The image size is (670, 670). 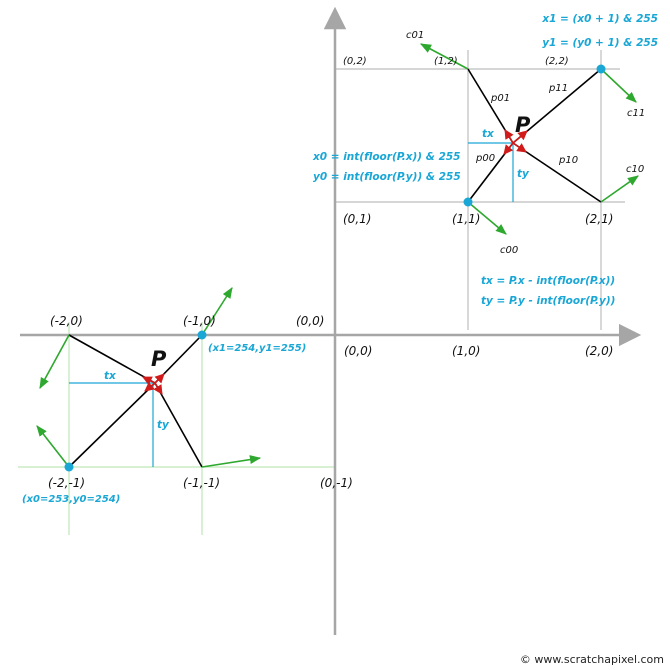 What do you see at coordinates (387, 177) in the screenshot?
I see `formula-y0: y0 = int(floor(P.y)) & 255` at bounding box center [387, 177].